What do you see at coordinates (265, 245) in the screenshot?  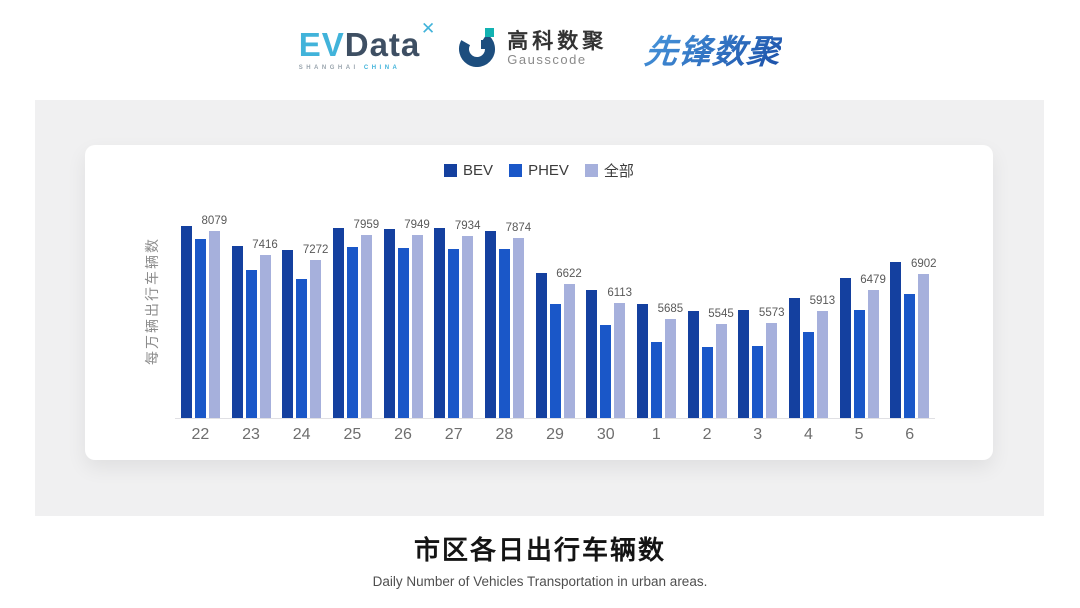 I see `data-label-day-23: 7416` at bounding box center [265, 245].